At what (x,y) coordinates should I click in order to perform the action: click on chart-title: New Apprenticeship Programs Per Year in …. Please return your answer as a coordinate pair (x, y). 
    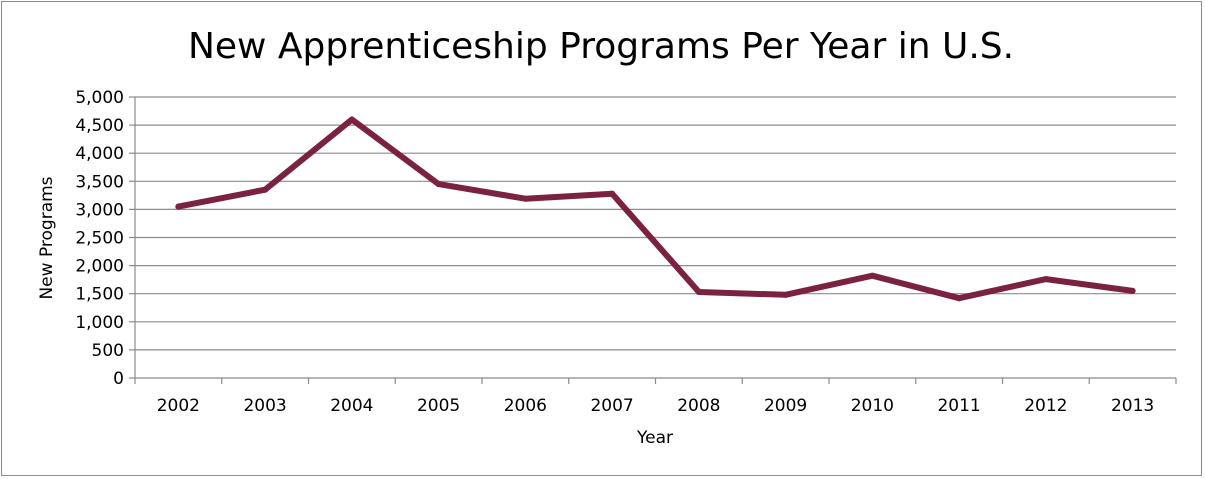
    Looking at the image, I should click on (601, 46).